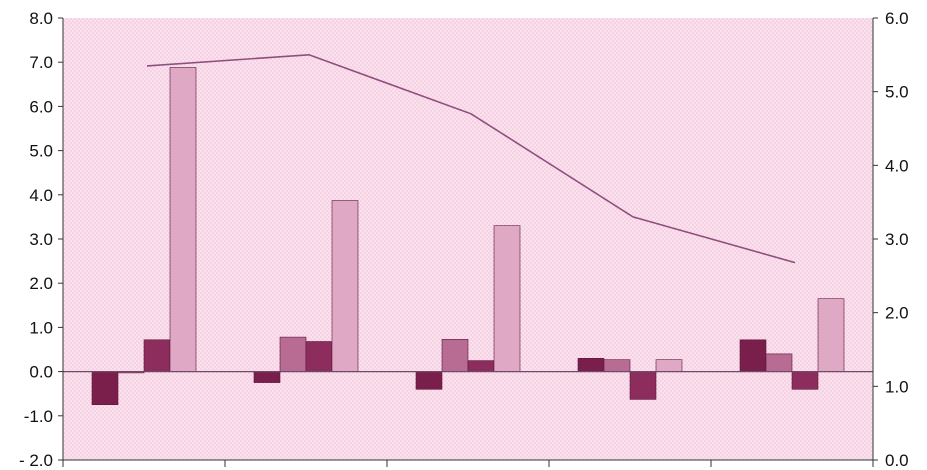 The width and height of the screenshot is (927, 470). Describe the element at coordinates (41, 106) in the screenshot. I see `left-tick-label: 6.0` at that location.